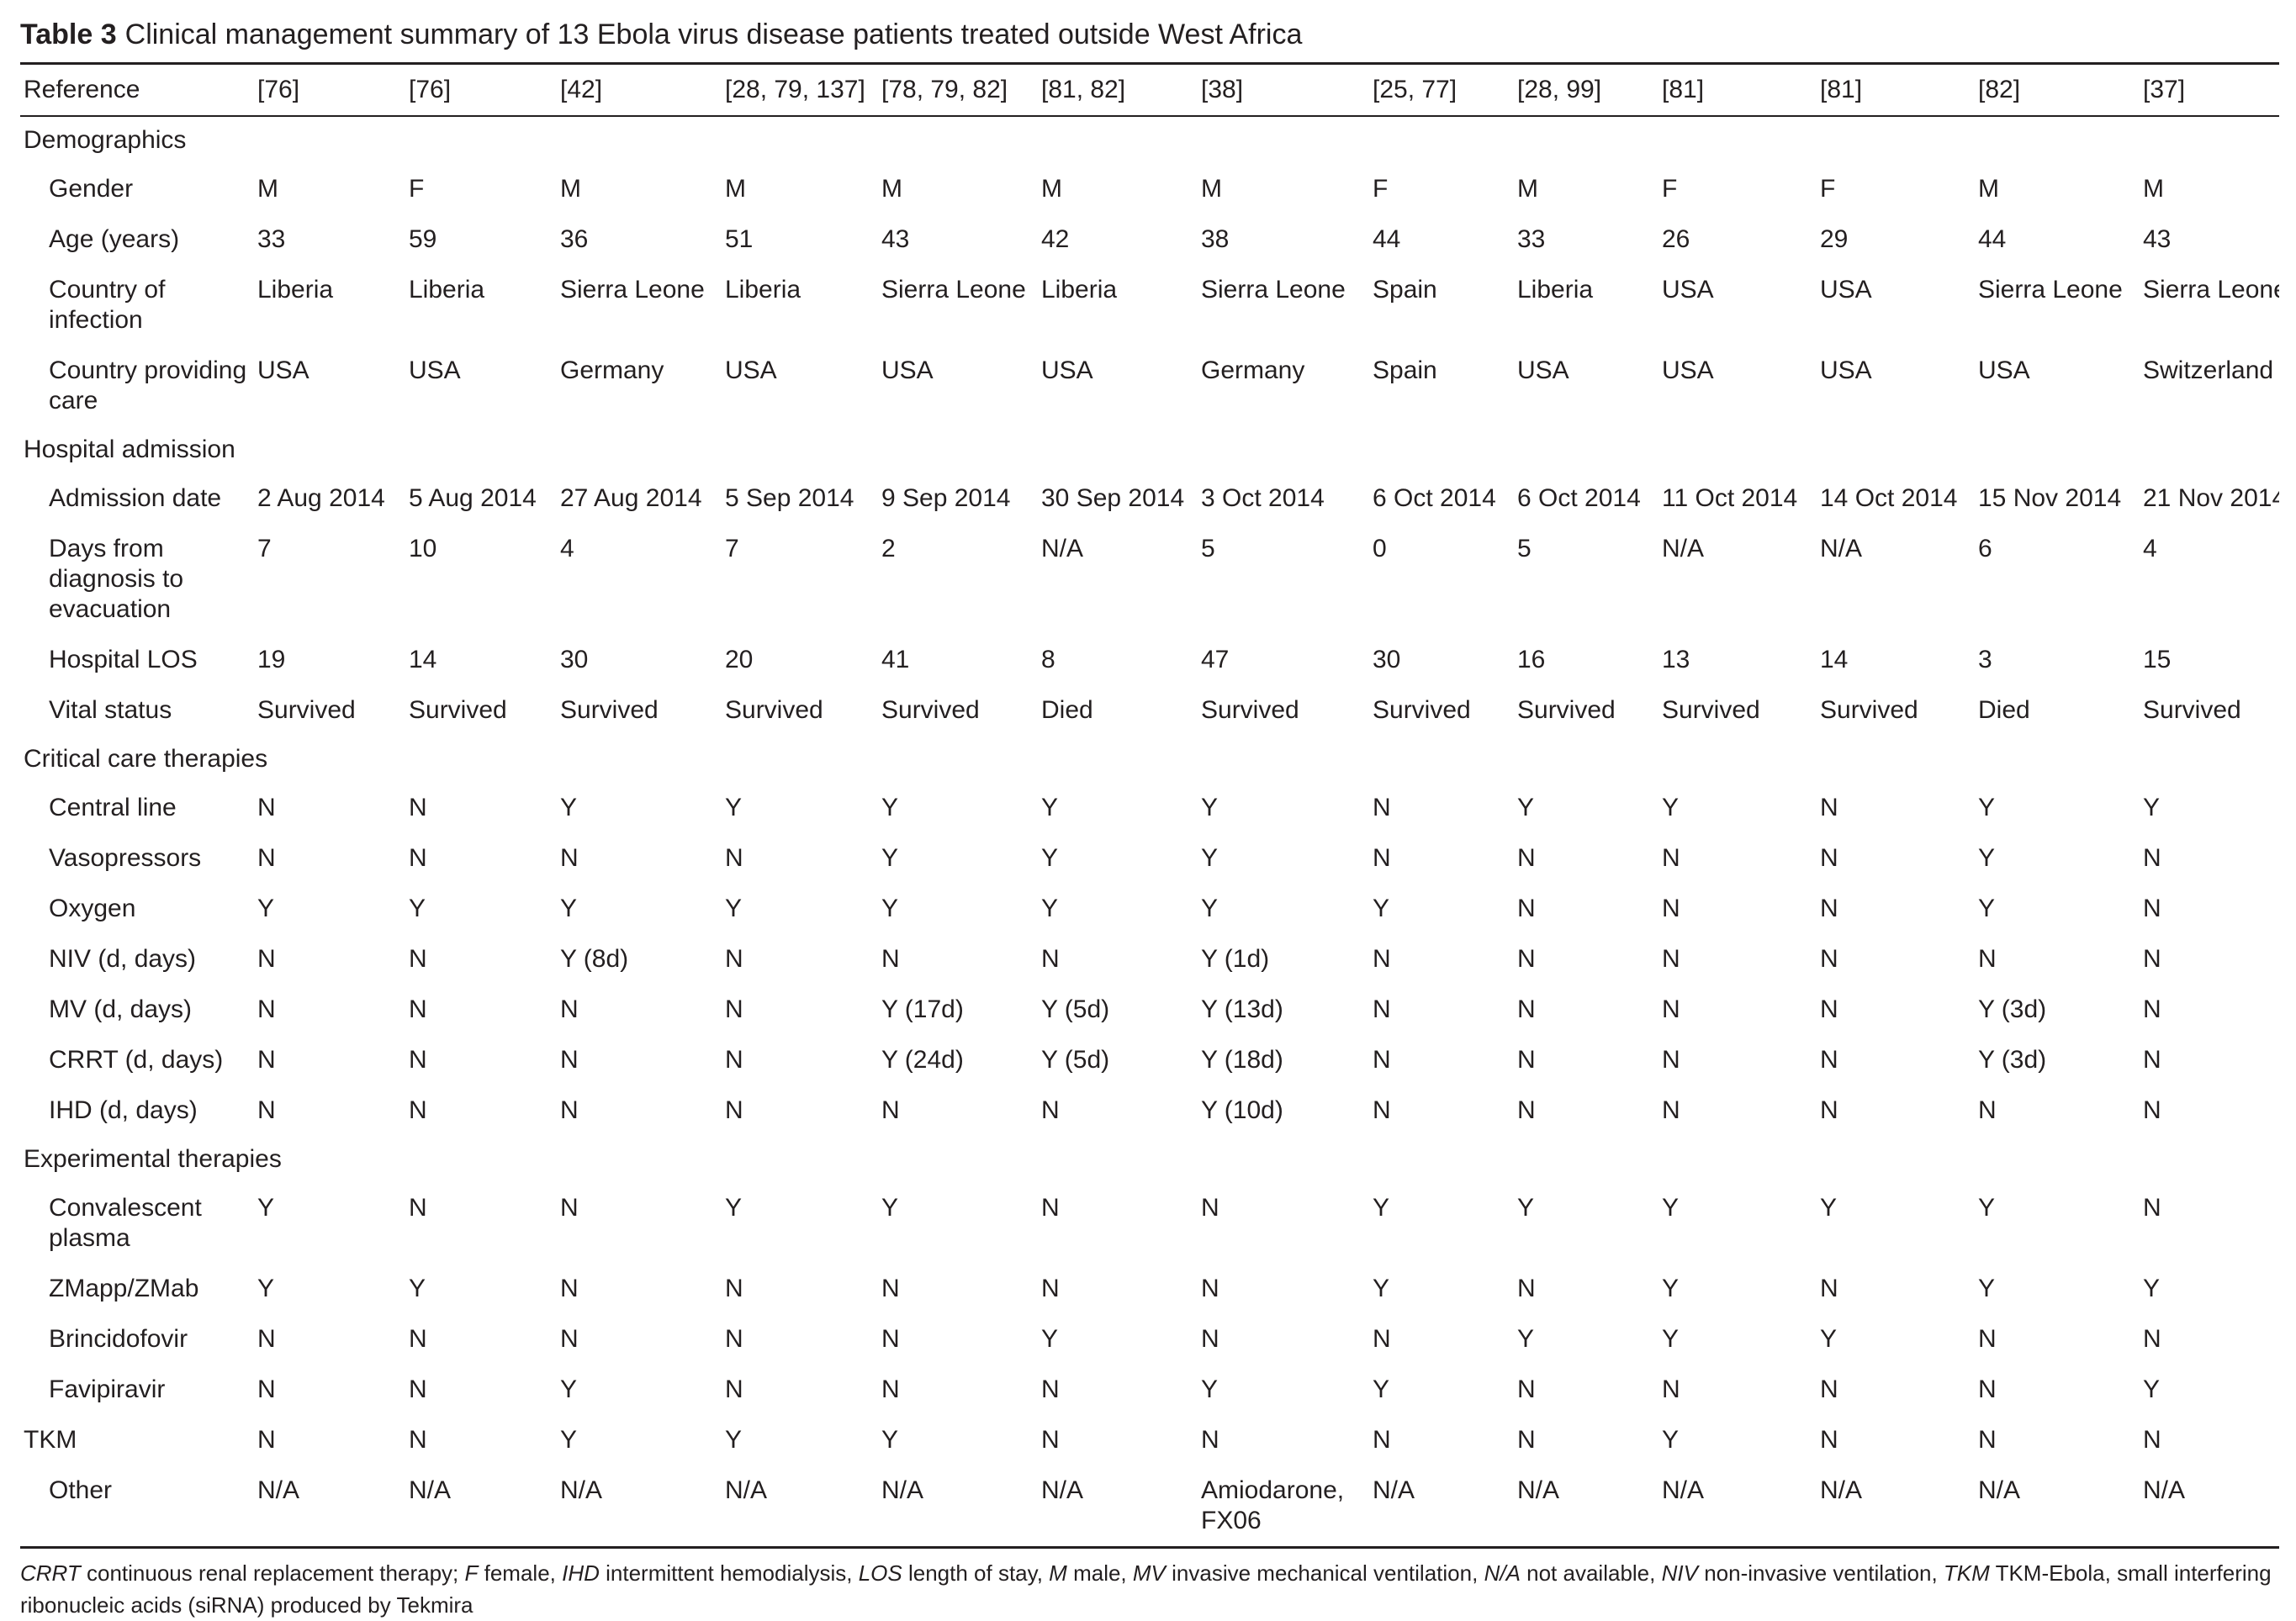 The width and height of the screenshot is (2296, 1621). I want to click on table-cell: 7, so click(264, 548).